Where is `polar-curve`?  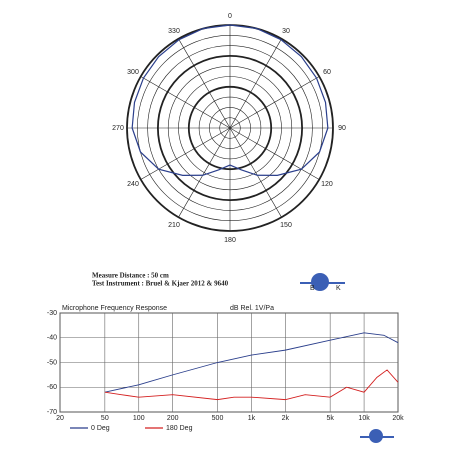
polar-curve is located at coordinates (230, 100).